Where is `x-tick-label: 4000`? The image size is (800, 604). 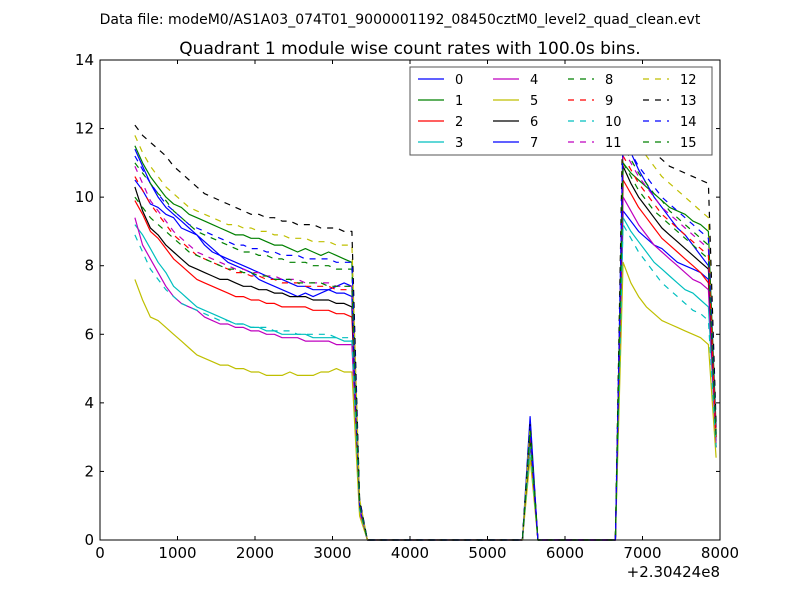
x-tick-label: 4000 is located at coordinates (410, 553).